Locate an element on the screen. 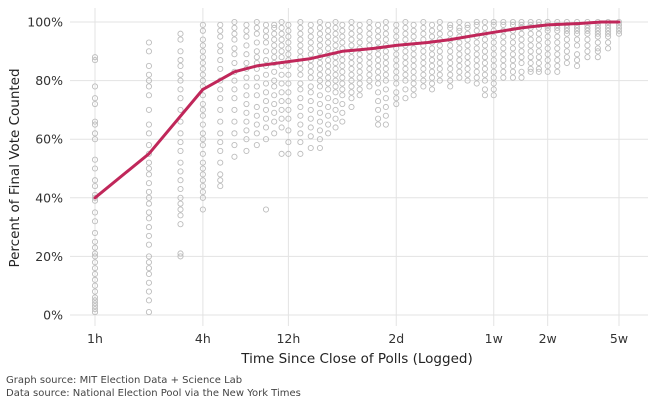  x-axis-title: Time Since Close of Polls (Logged) is located at coordinates (356, 359).